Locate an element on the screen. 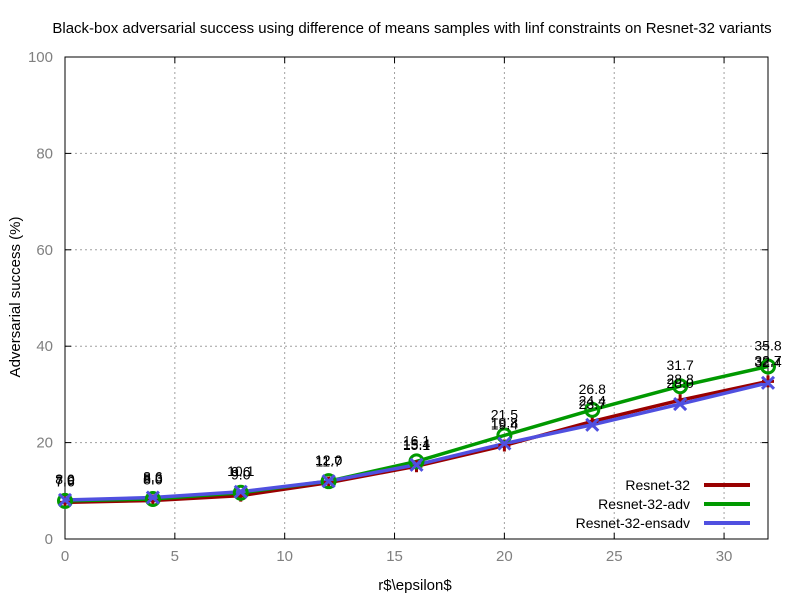 The image size is (800, 600). data-label: 10.1 is located at coordinates (240, 471).